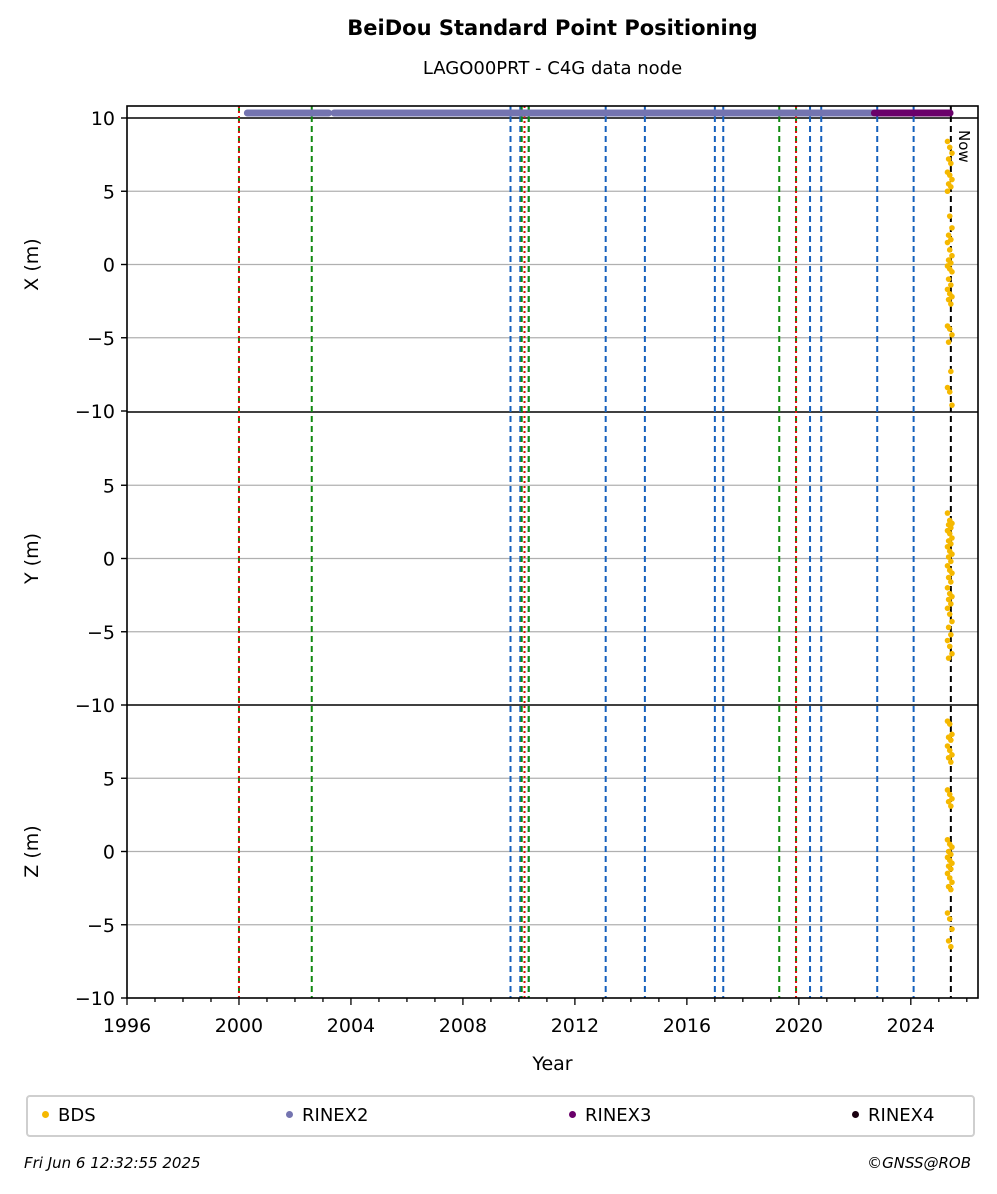 The width and height of the screenshot is (997, 1194). Describe the element at coordinates (335, 1115) in the screenshot. I see `legend-label-rinex2: RINEX2` at that location.